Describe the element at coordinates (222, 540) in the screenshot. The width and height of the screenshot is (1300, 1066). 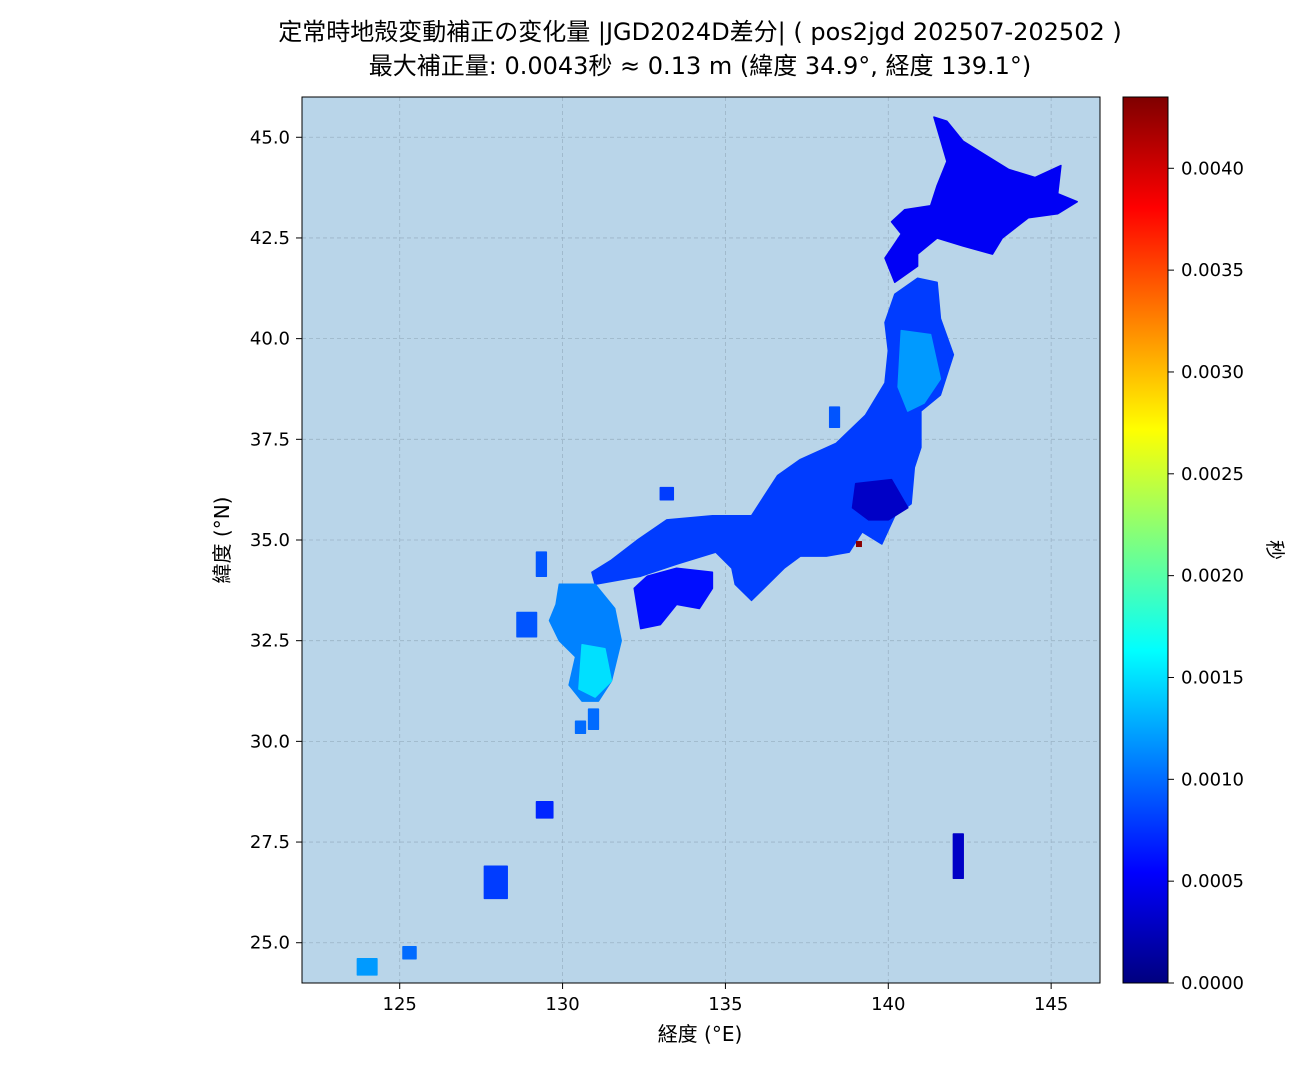
I see `y-axis-label: 緯度 (°N)` at that location.